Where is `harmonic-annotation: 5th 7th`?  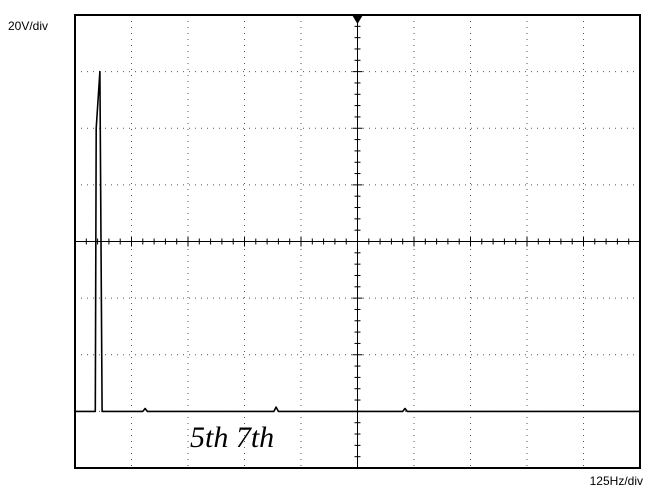
harmonic-annotation: 5th 7th is located at coordinates (232, 437).